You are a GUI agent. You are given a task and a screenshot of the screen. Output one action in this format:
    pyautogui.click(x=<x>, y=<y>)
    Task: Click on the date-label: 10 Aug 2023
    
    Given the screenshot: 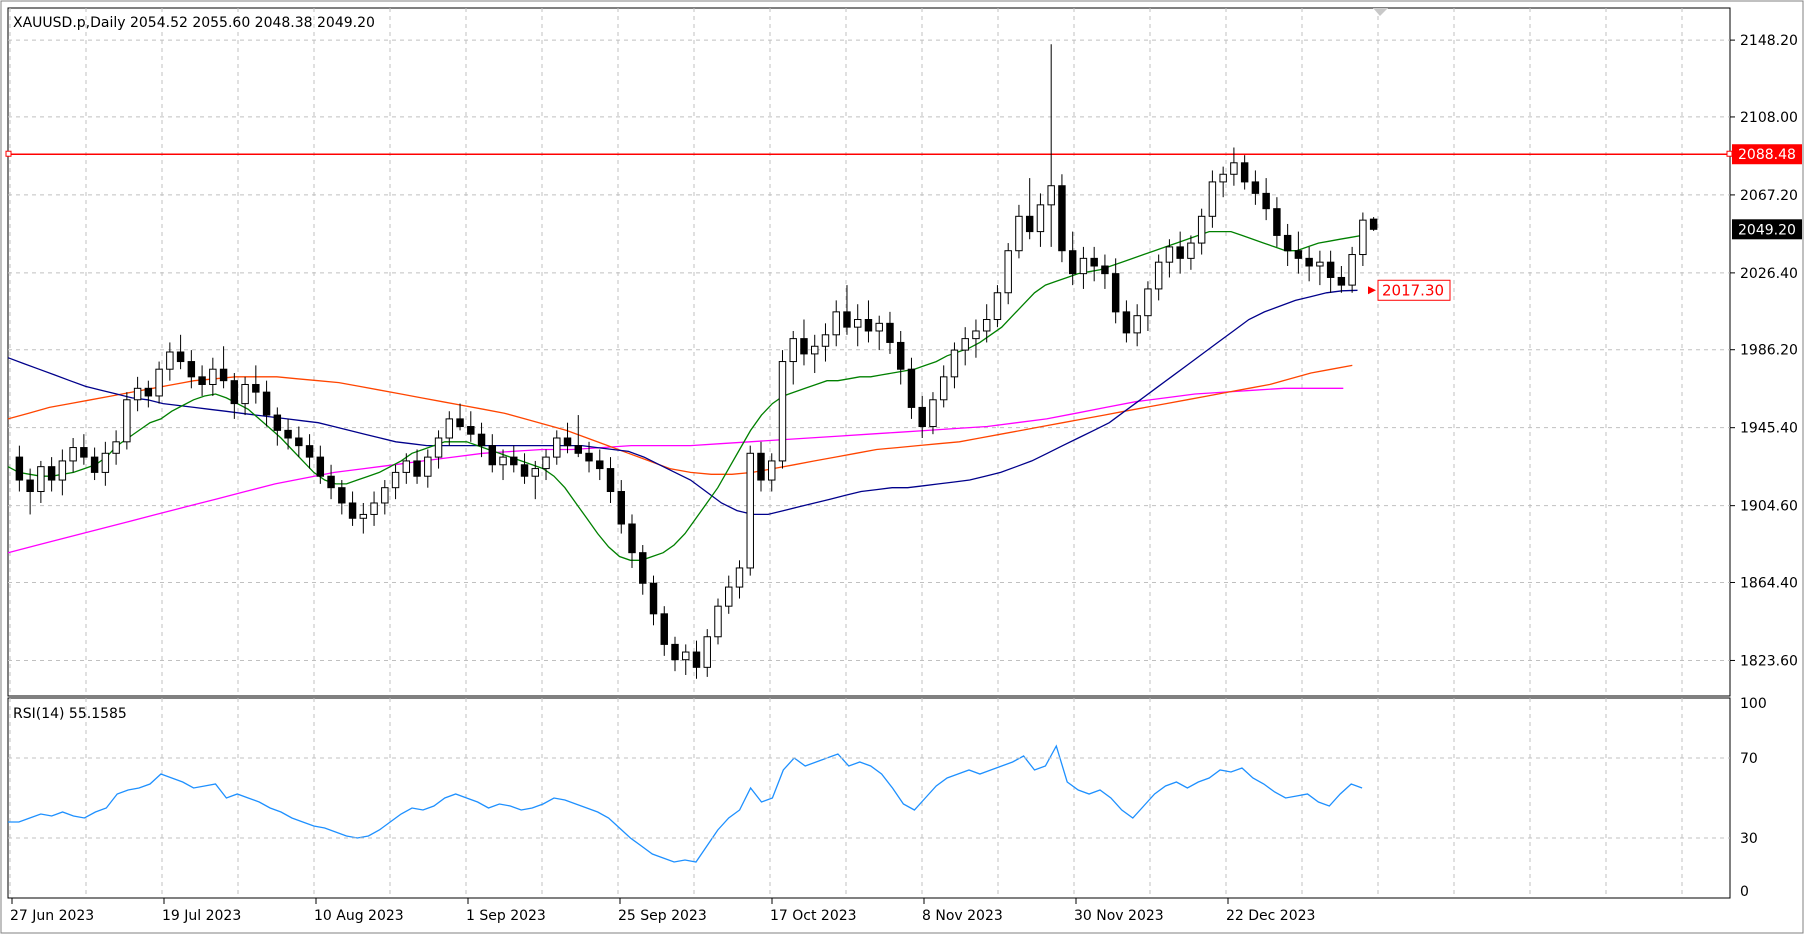 What is the action you would take?
    pyautogui.click(x=359, y=916)
    